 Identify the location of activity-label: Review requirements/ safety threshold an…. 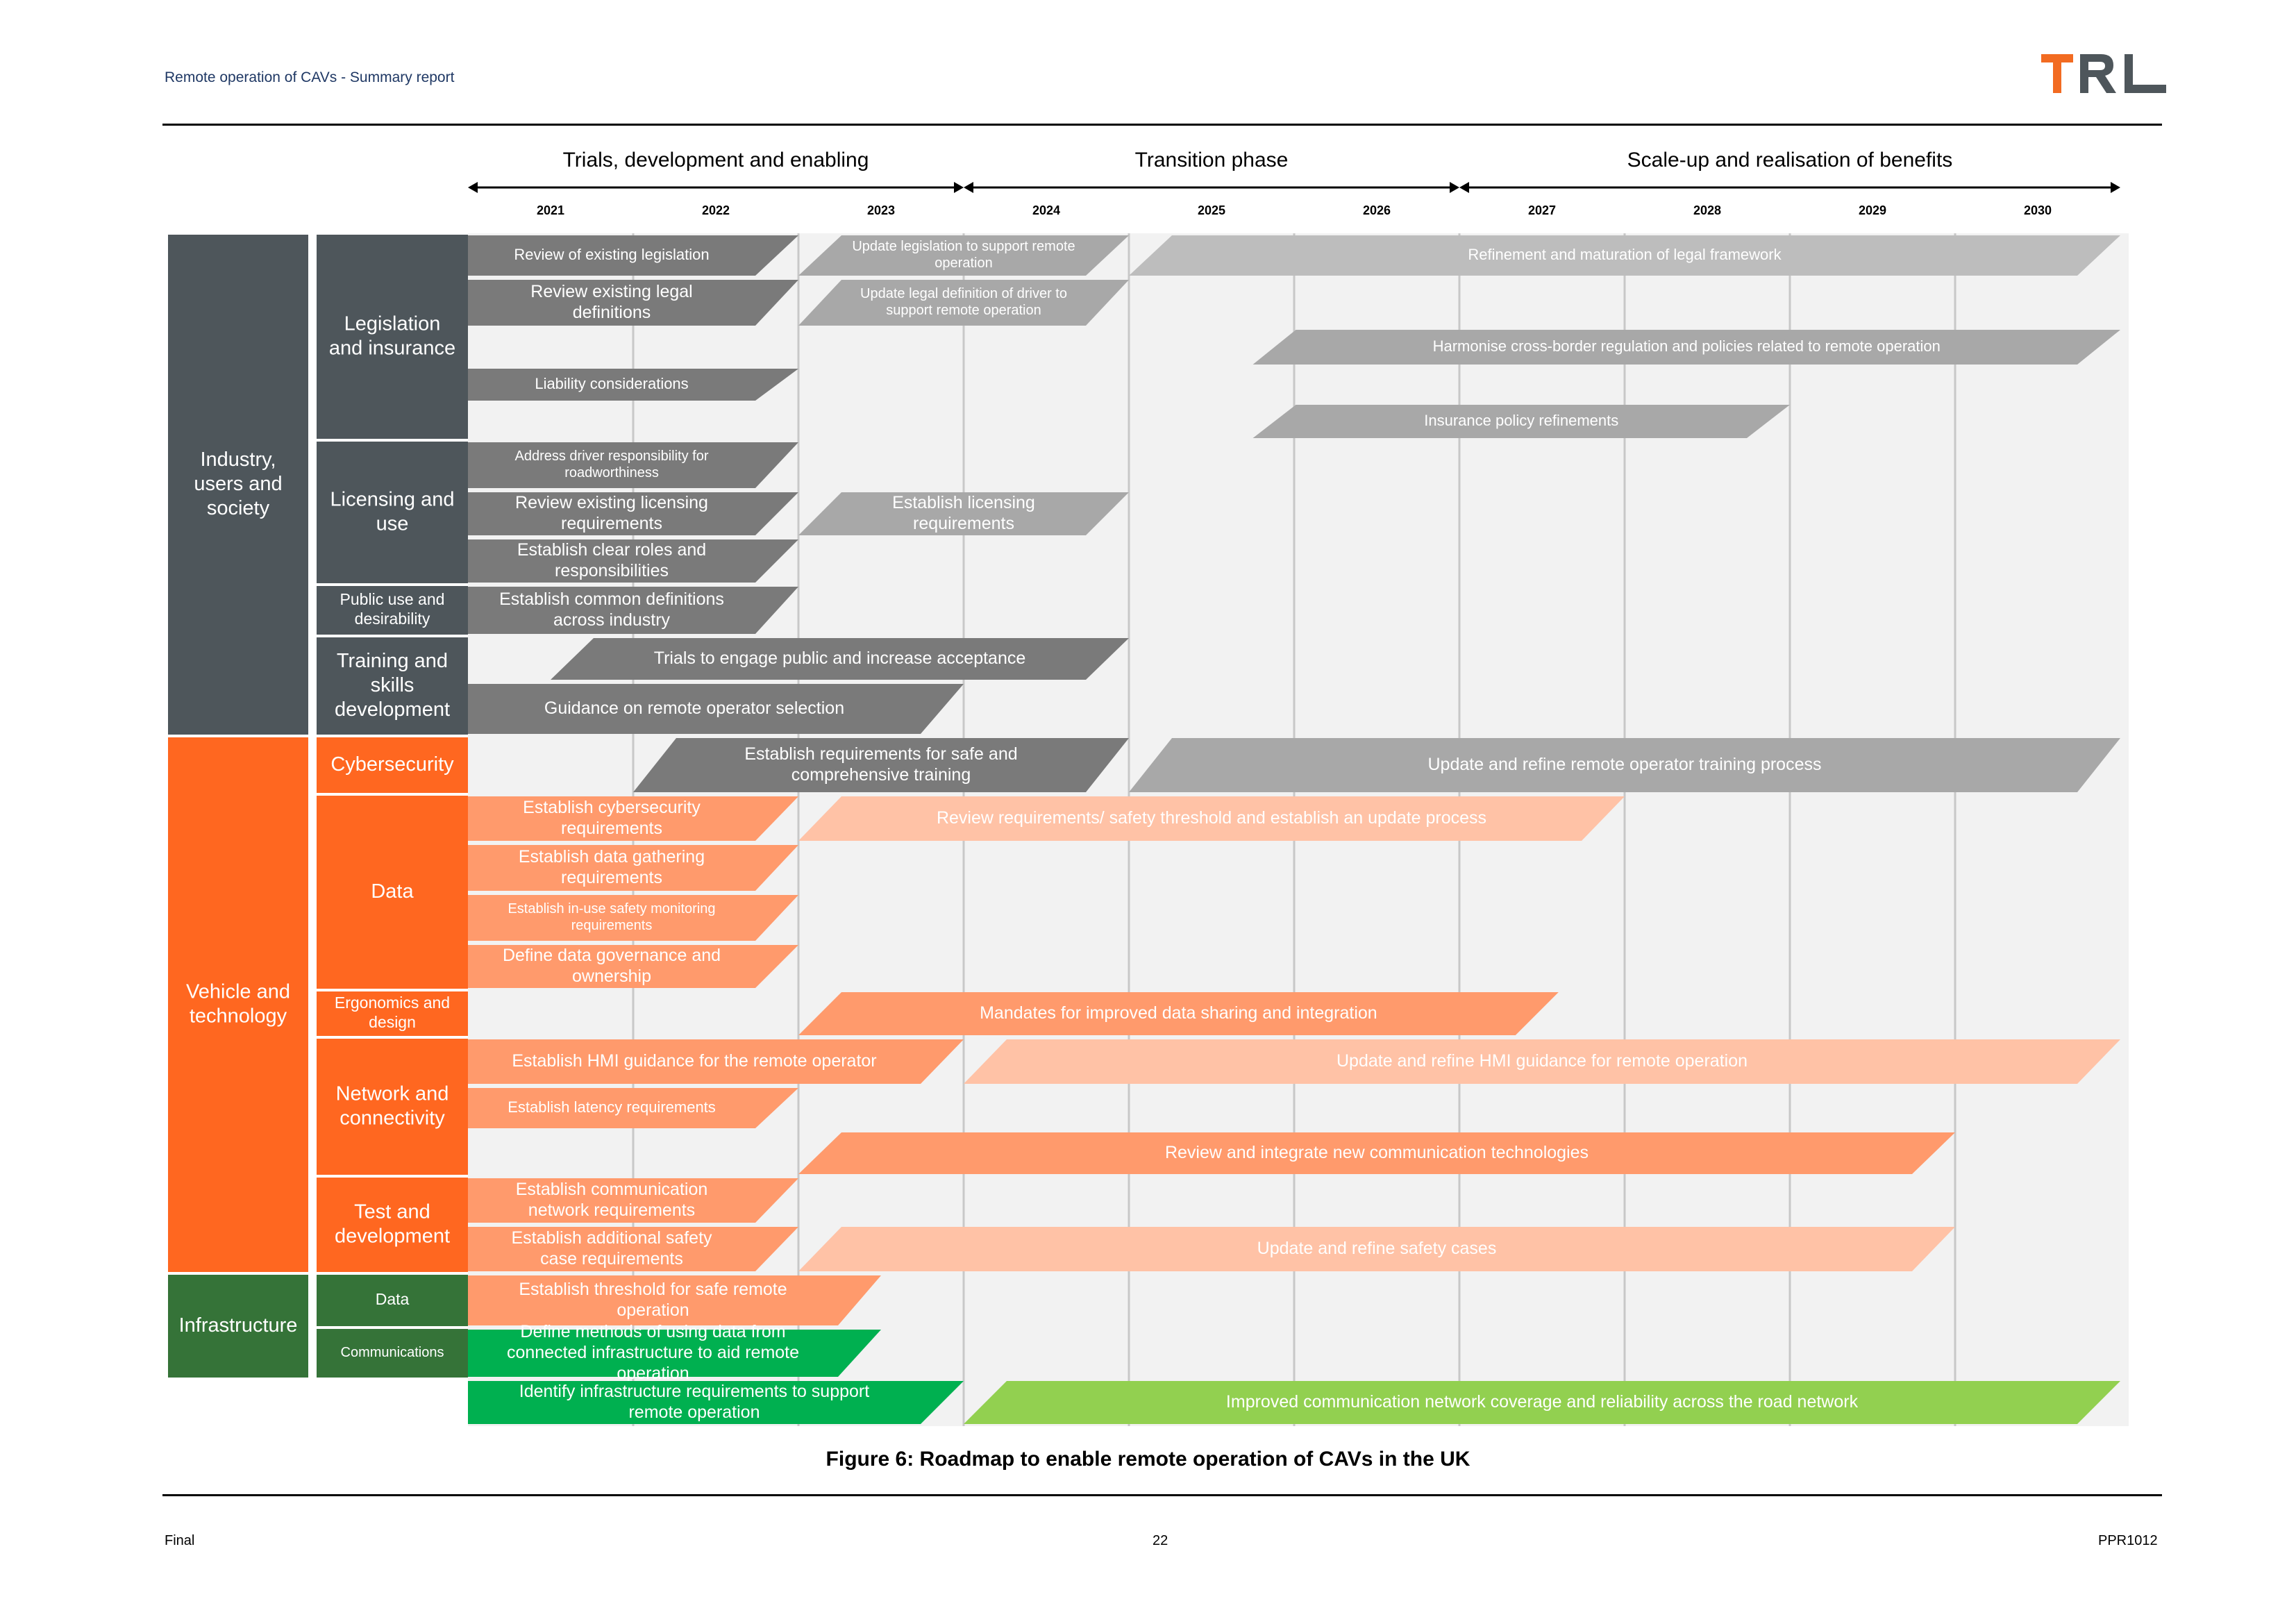
(1211, 818).